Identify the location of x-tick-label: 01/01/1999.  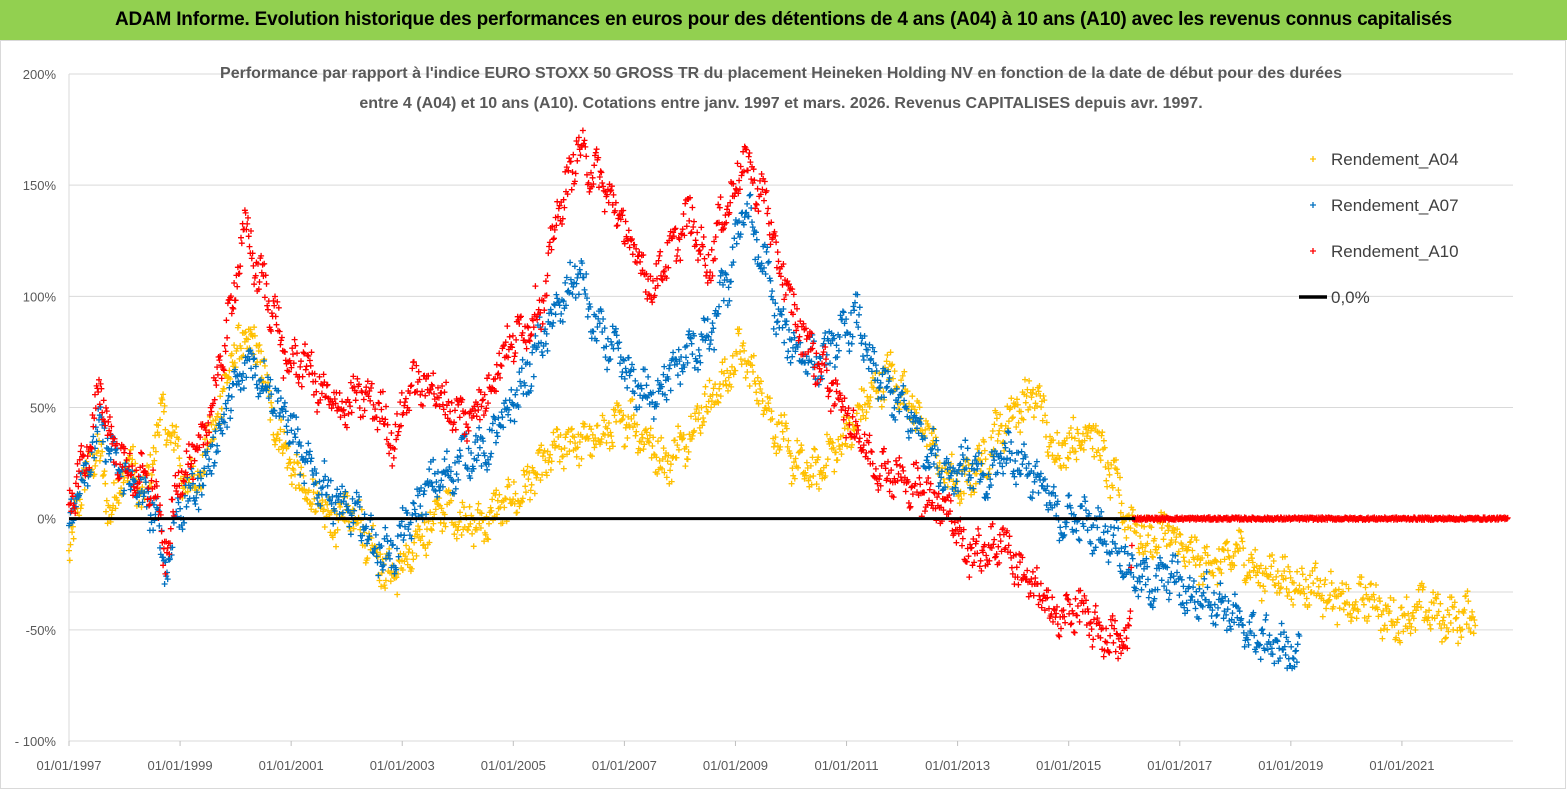
(180, 765).